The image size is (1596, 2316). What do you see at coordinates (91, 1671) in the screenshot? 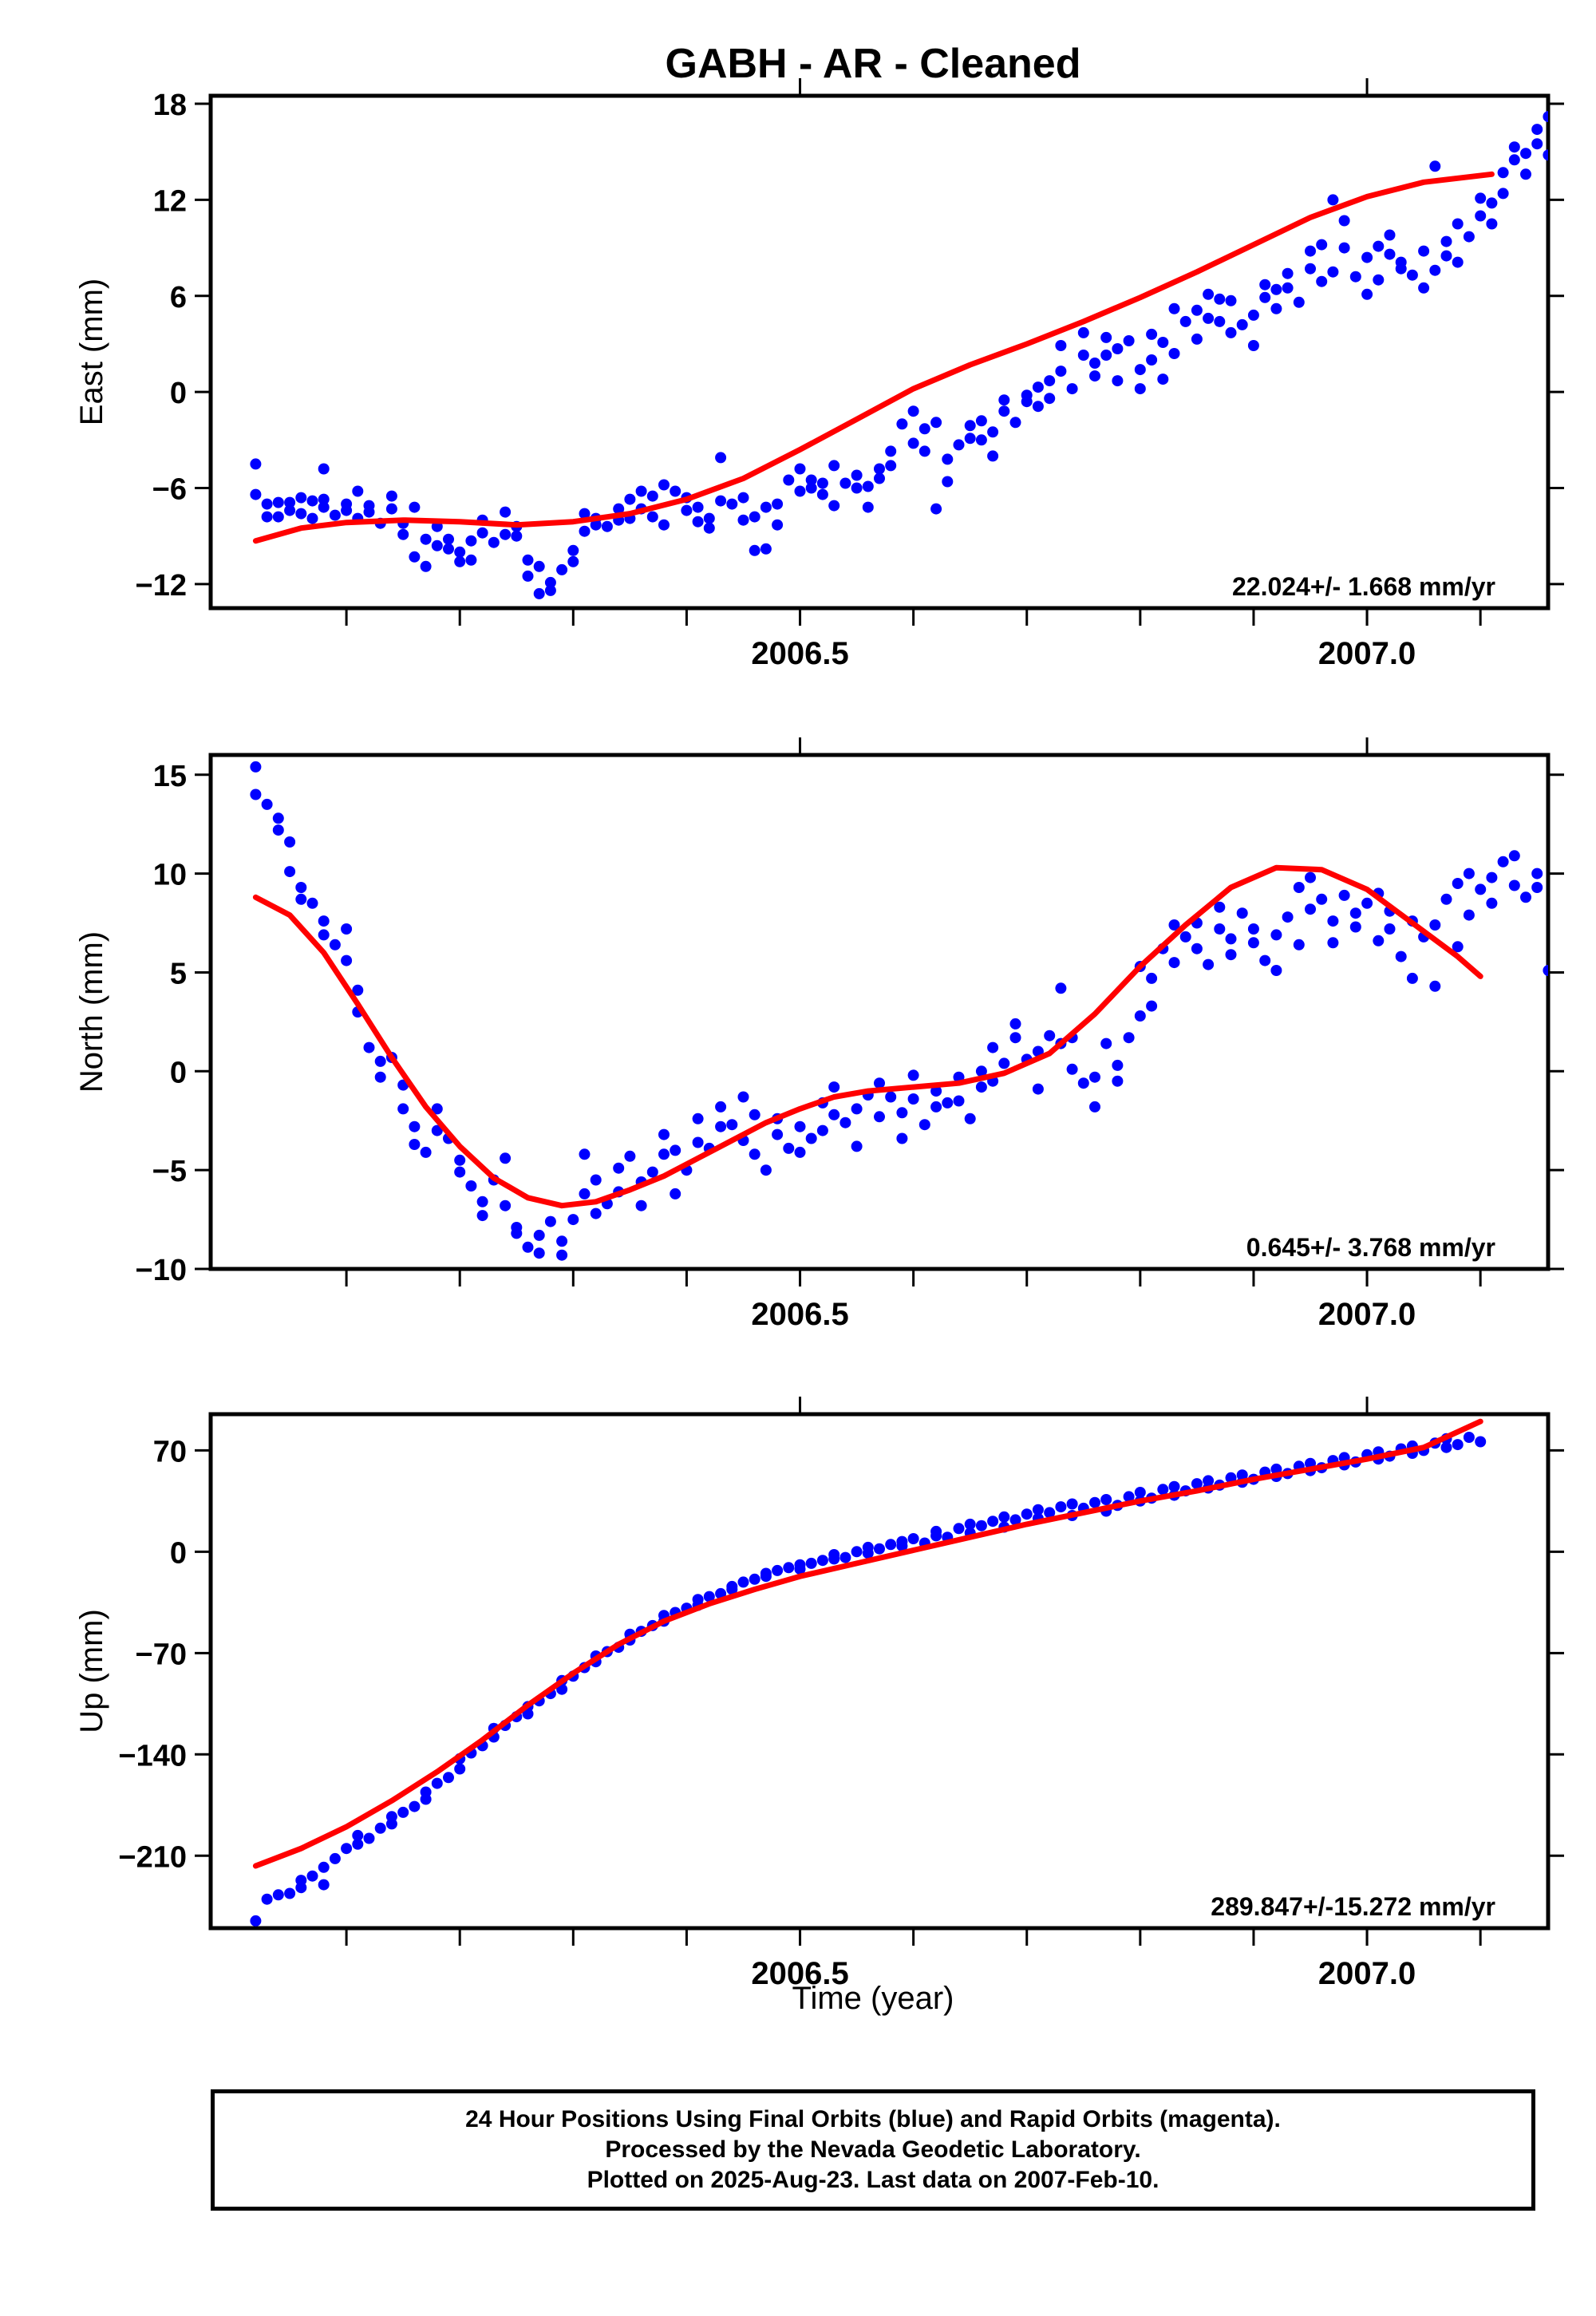
I see `up-y-axis-label: Up (mm)` at bounding box center [91, 1671].